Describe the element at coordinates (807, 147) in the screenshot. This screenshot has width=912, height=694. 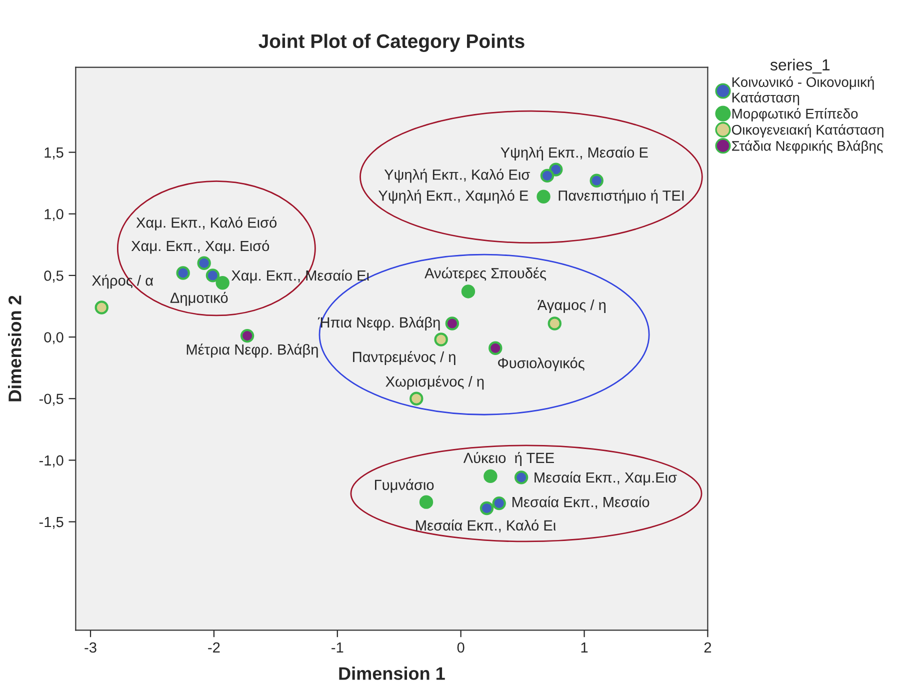
I see `legend-label: Στάδια Νεφρικής Βλάβης` at that location.